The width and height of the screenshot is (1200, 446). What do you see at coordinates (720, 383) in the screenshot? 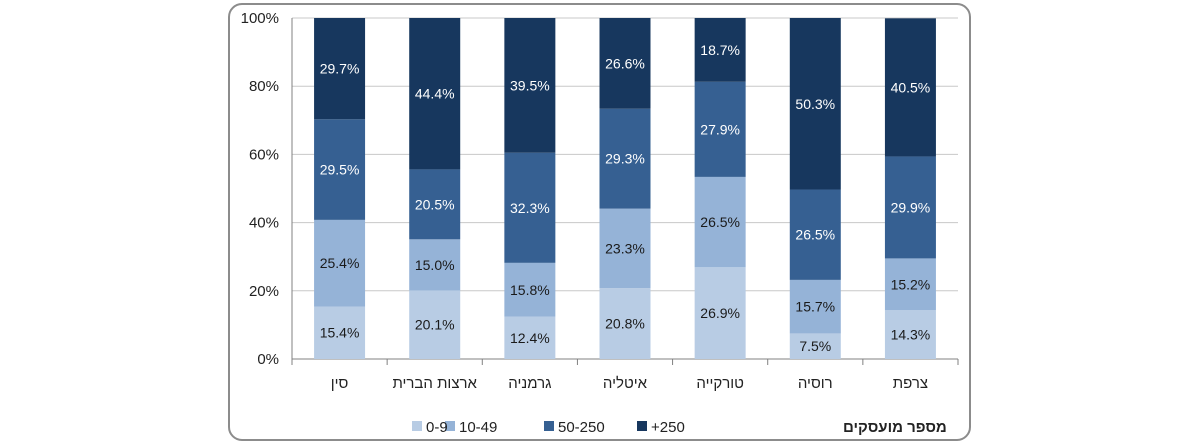
I see `x-category-label: טורקייה` at bounding box center [720, 383].